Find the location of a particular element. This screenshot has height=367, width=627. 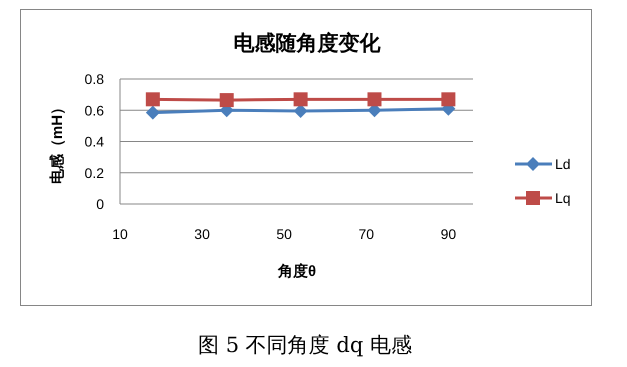

legend-label: Lq is located at coordinates (563, 198).